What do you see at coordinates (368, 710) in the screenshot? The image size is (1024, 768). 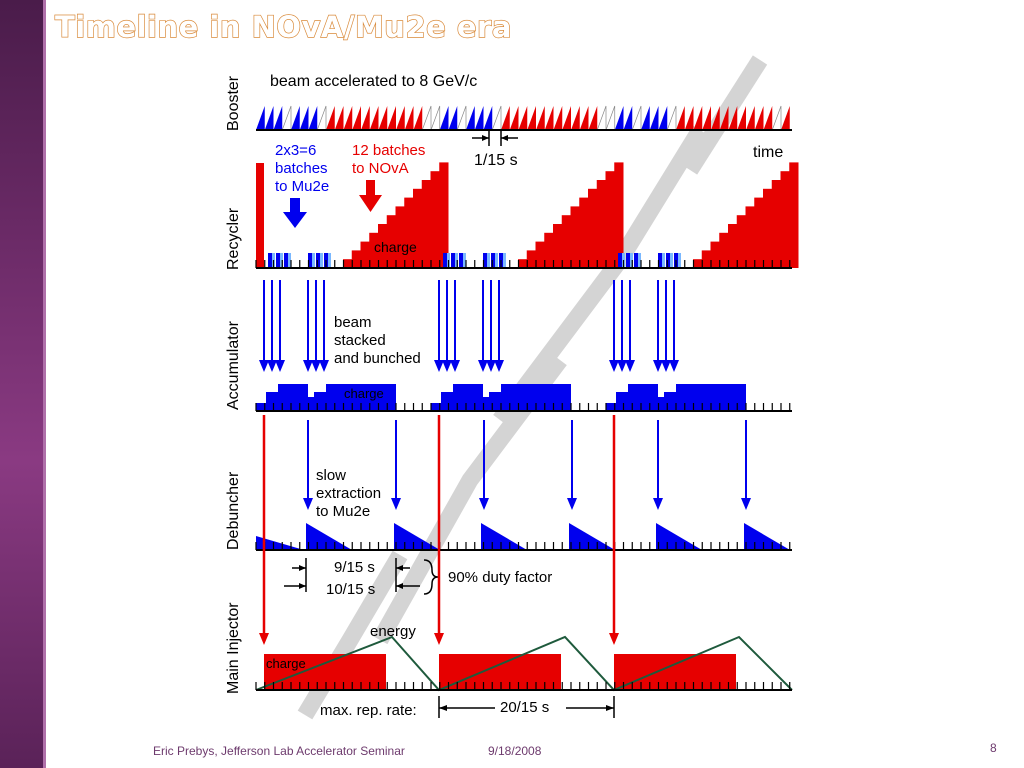 I see `max-rep-label: max. rep. rate:` at bounding box center [368, 710].